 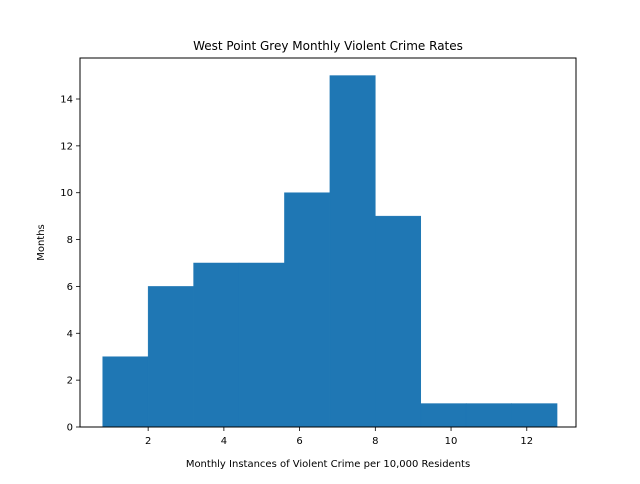 What do you see at coordinates (66, 193) in the screenshot?
I see `y-tick-label: 10` at bounding box center [66, 193].